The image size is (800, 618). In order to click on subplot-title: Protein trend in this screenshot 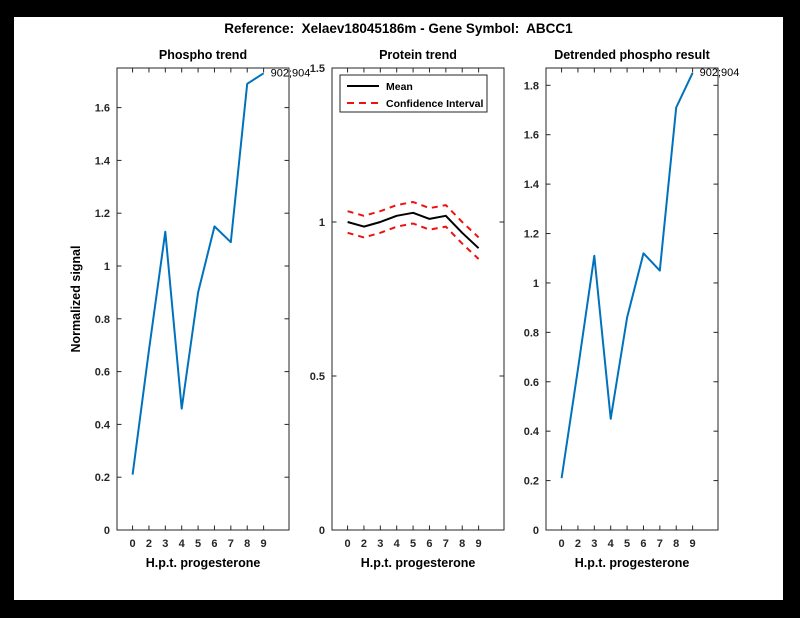, I will do `click(418, 55)`.